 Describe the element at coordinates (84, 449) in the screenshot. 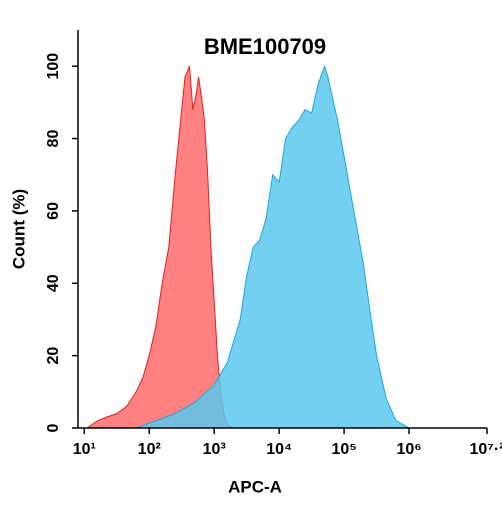

I see `x-tick-label: 10¹` at that location.